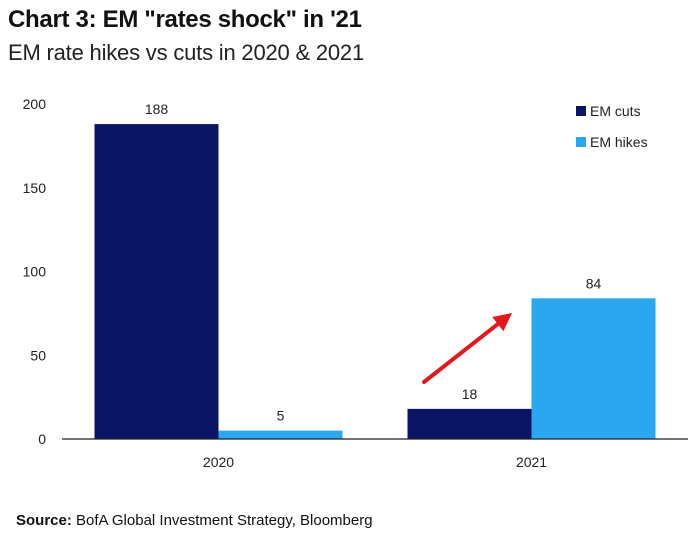 The width and height of the screenshot is (700, 540). I want to click on x-axis: 2020 2021, so click(375, 462).